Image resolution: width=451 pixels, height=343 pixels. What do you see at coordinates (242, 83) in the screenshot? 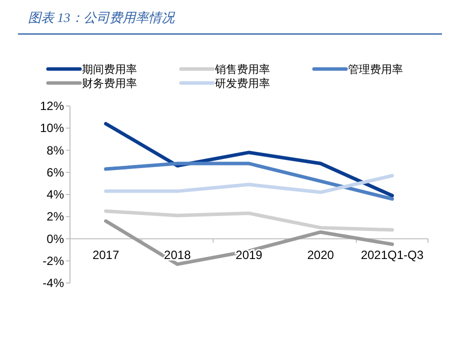
I see `legend-label: 研发费用率` at bounding box center [242, 83].